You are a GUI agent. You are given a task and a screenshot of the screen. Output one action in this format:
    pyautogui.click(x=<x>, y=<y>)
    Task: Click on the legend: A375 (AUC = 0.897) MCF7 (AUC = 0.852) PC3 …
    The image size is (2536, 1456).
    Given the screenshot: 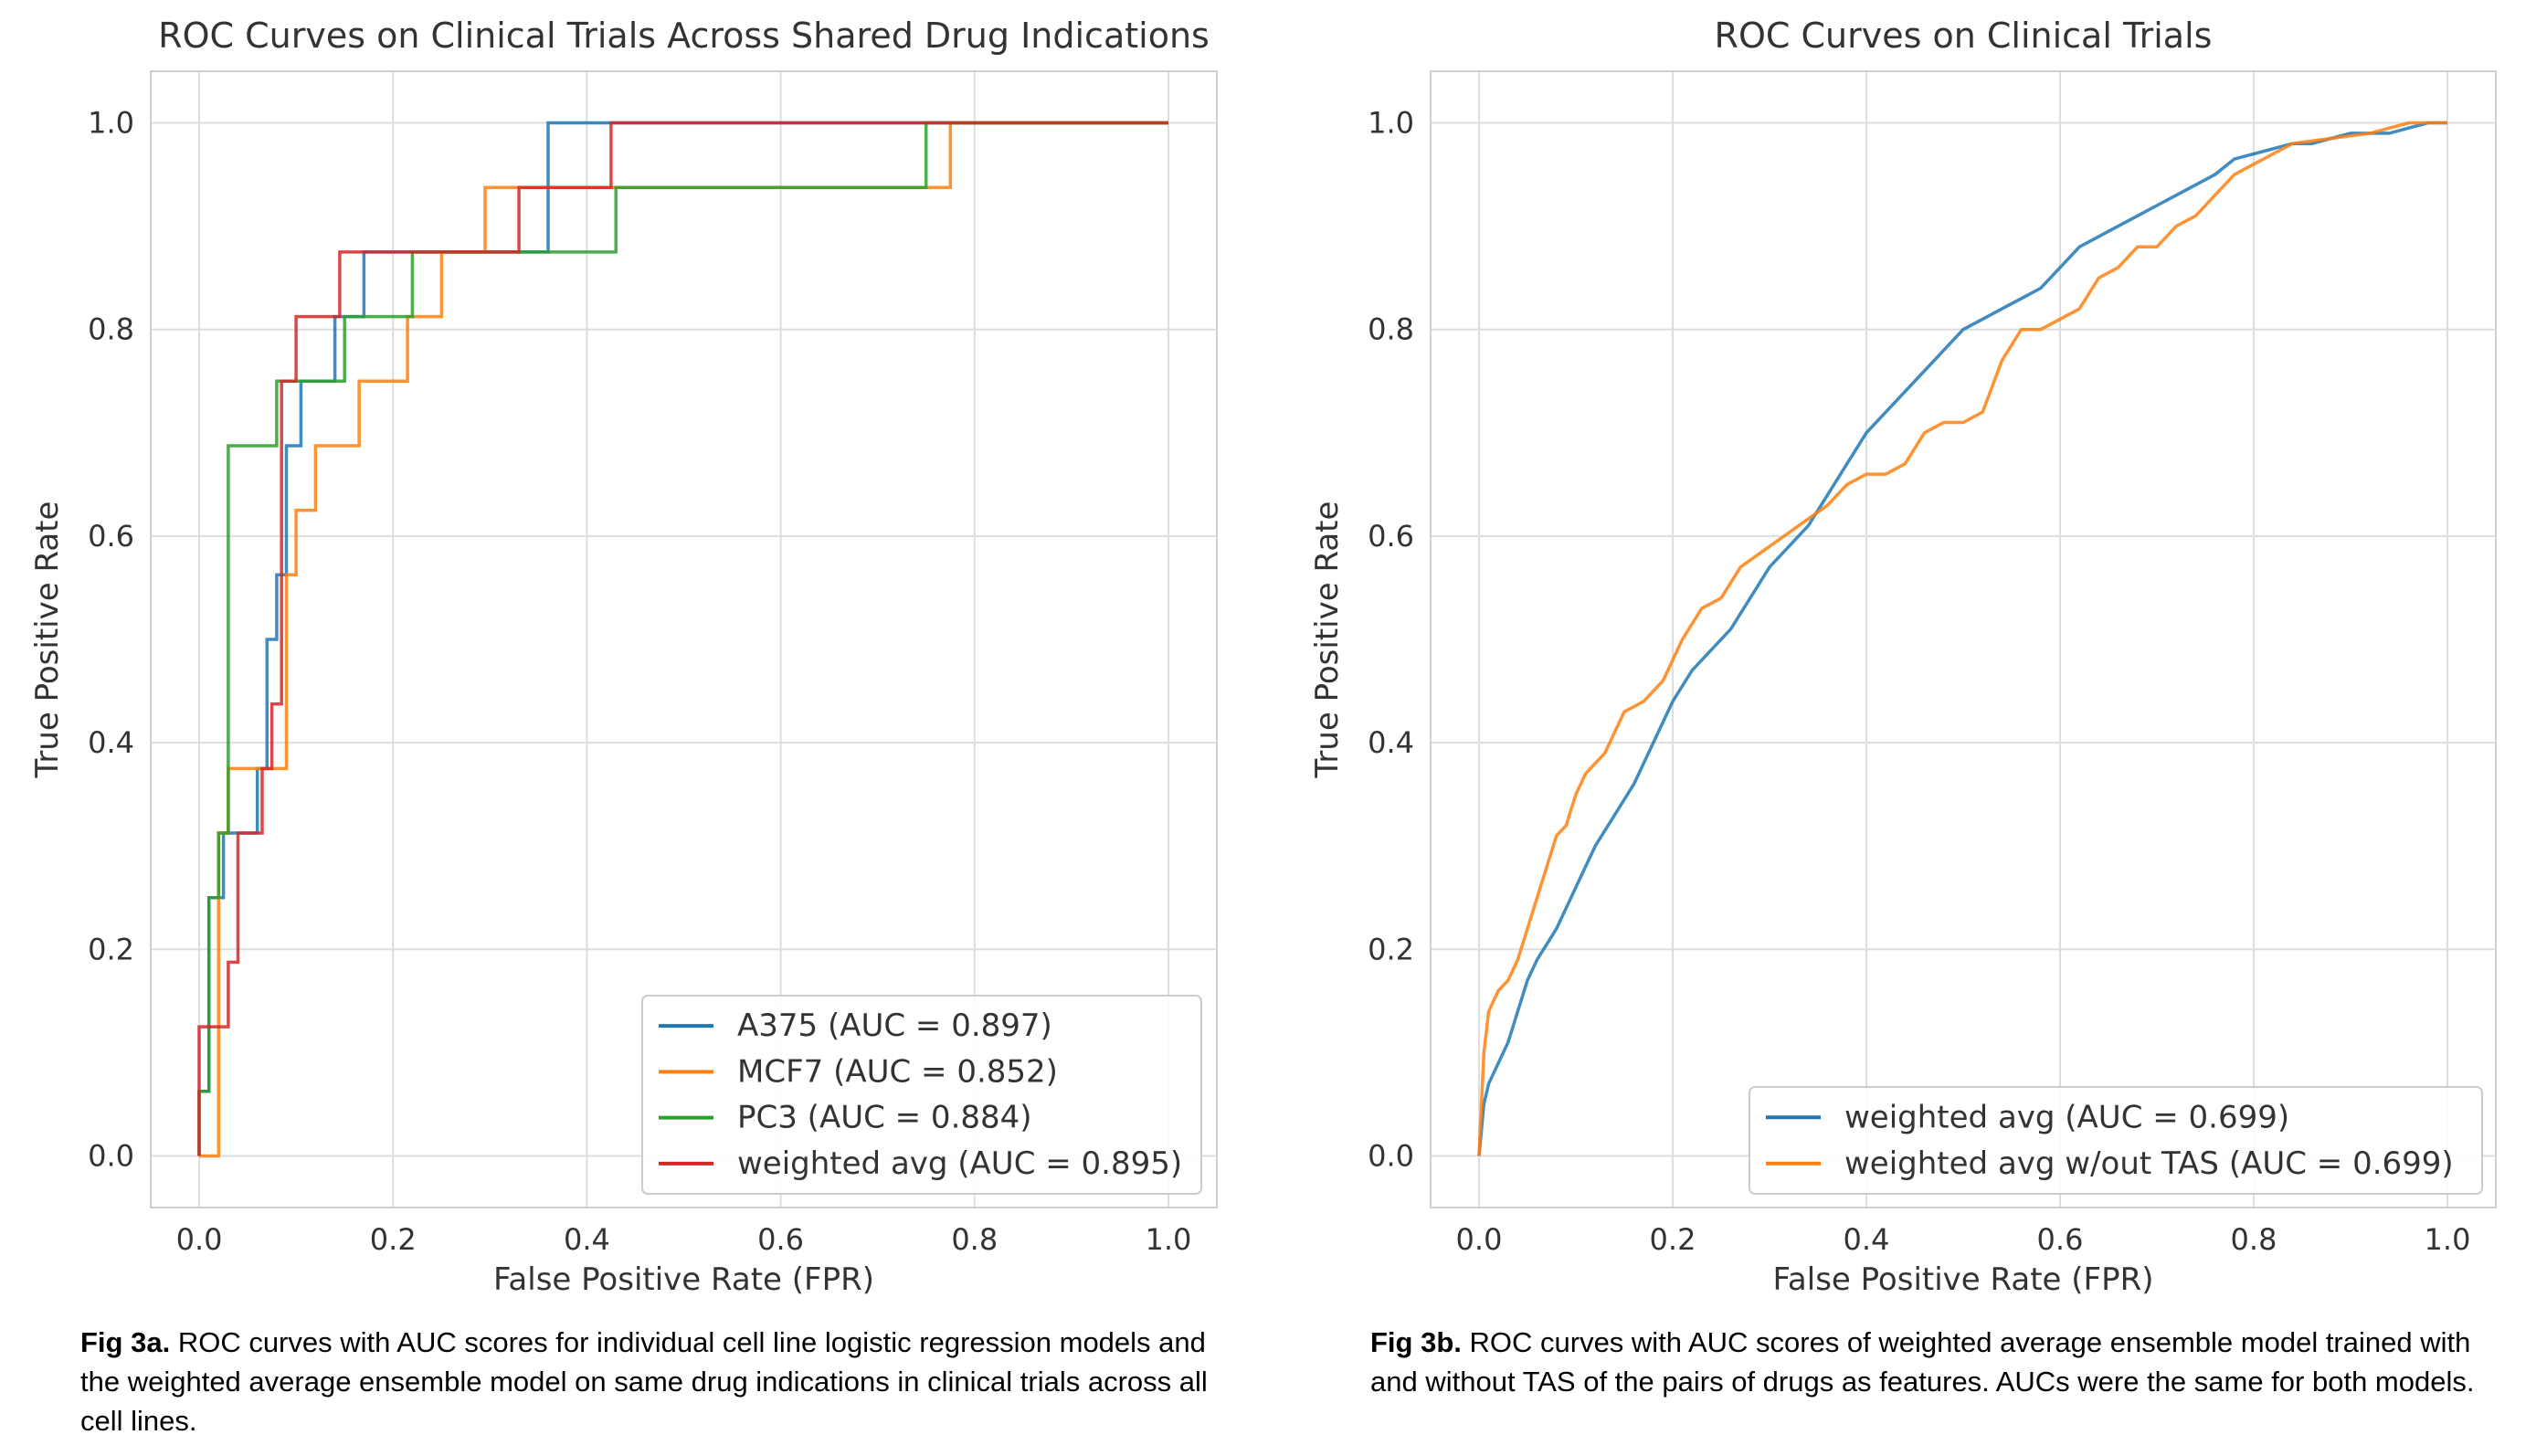 What is the action you would take?
    pyautogui.click(x=922, y=1095)
    